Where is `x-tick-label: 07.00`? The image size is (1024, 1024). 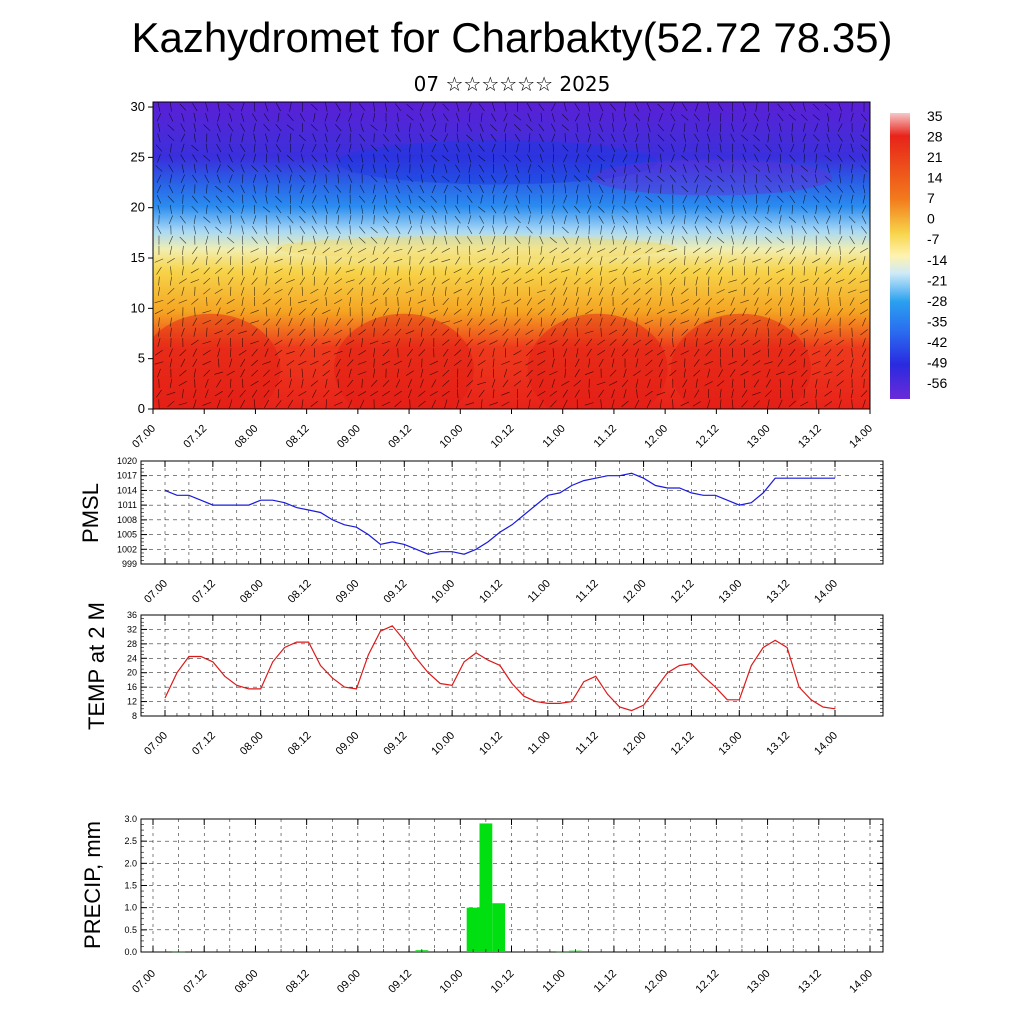
x-tick-label: 07.00 is located at coordinates (156, 592).